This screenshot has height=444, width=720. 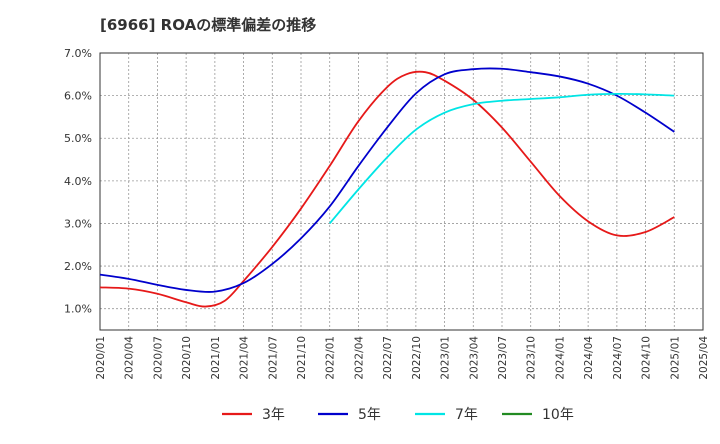 What do you see at coordinates (558, 415) in the screenshot?
I see `legend-label: 10年` at bounding box center [558, 415].